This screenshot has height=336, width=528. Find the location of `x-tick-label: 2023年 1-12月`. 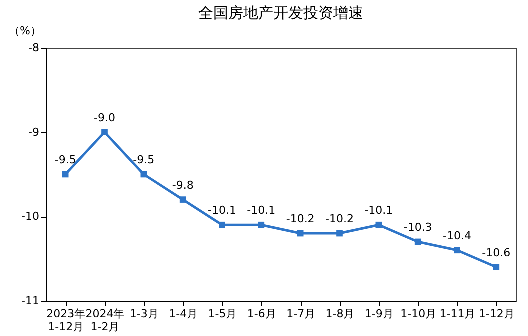

x-tick-label: 2023年 1-12月 is located at coordinates (66, 321).